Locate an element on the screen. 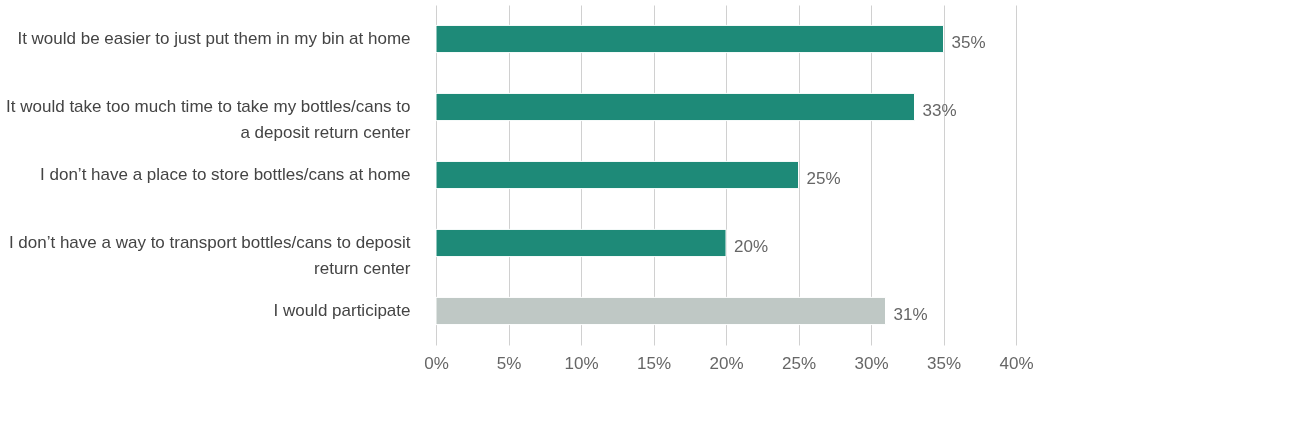  x-tick-label: 30% is located at coordinates (871, 363).